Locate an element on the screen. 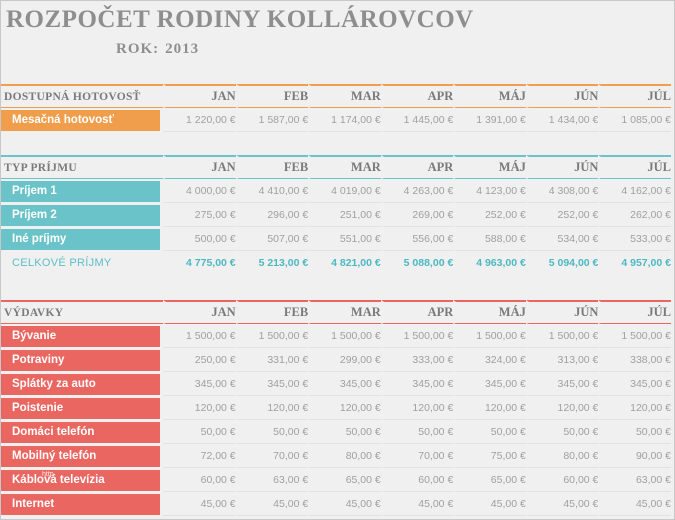  cash-value-cell: 1 445,00 € is located at coordinates (417, 120).